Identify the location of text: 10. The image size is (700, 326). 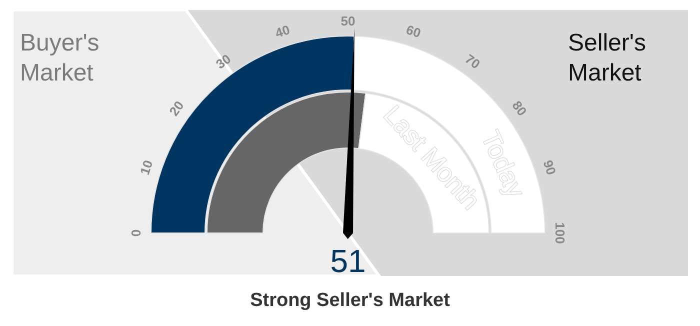
(146, 167).